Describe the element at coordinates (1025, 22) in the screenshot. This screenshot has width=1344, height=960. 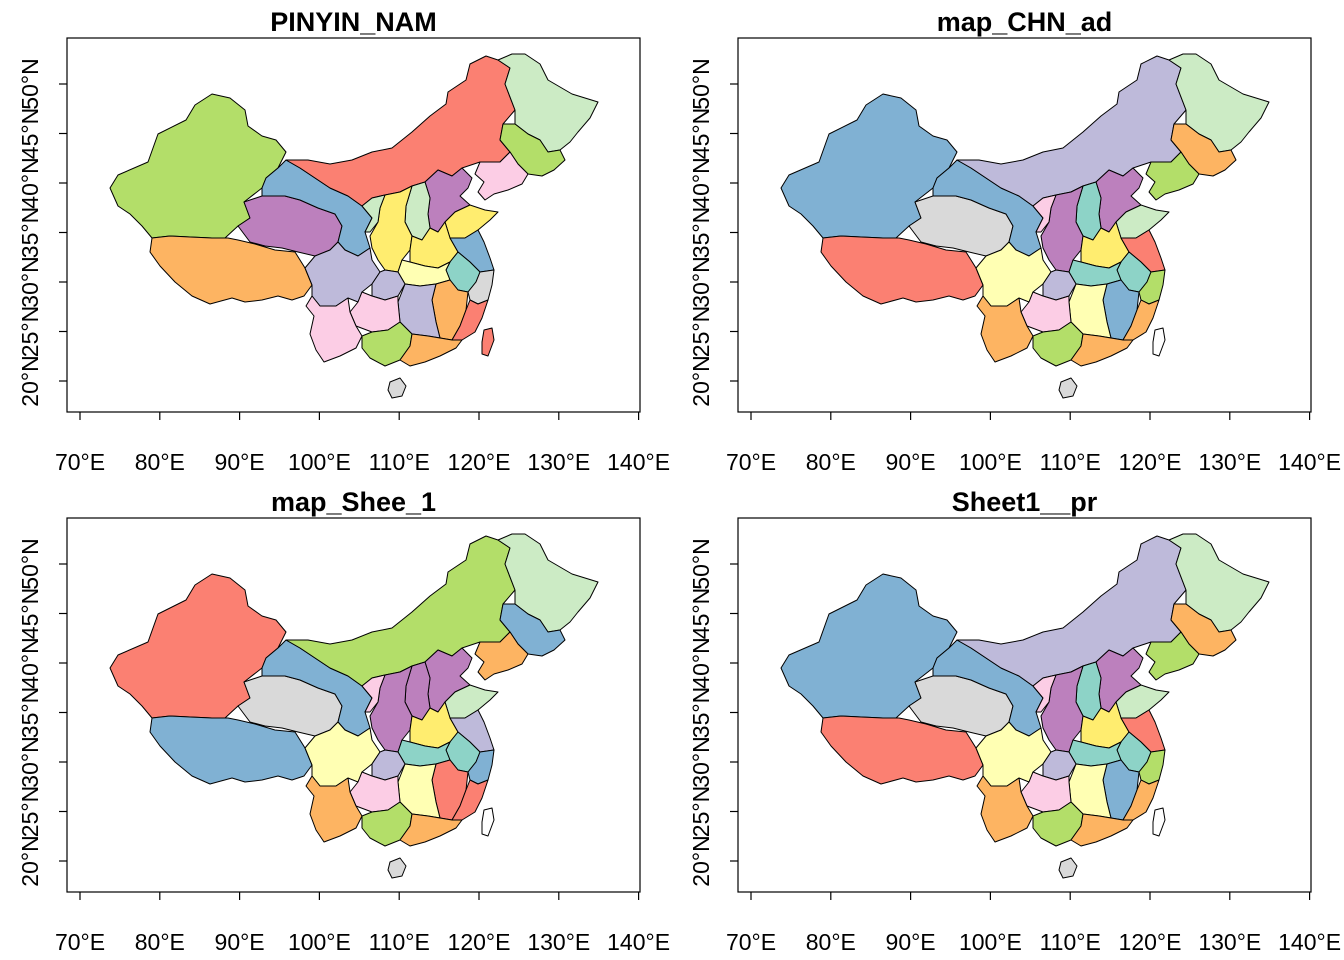
I see `panel-title: map_CHN_ad` at that location.